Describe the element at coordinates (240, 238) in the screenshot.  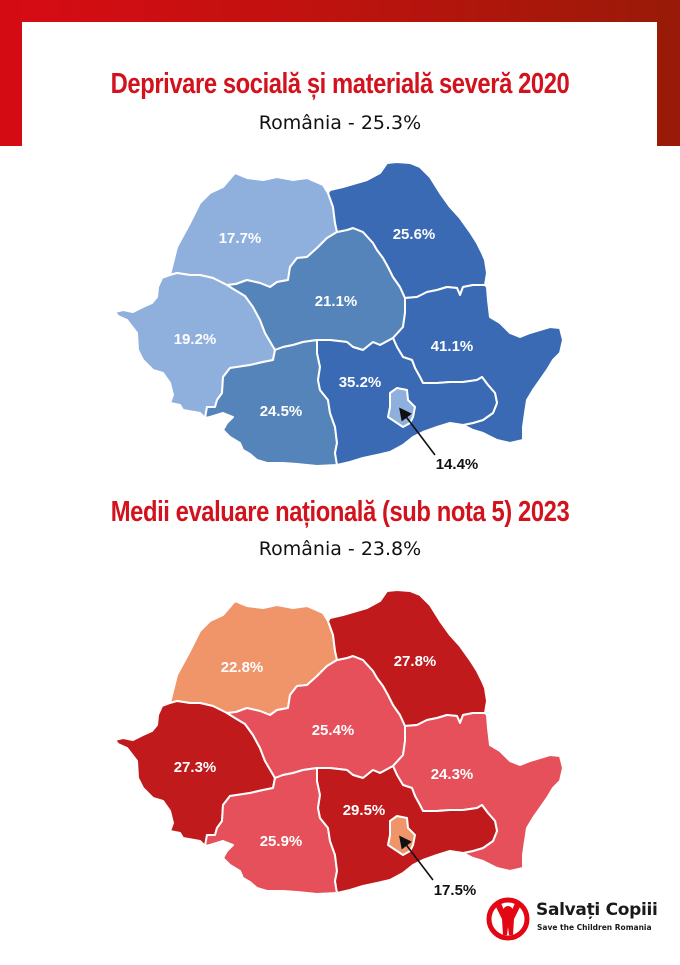
I see `map1-label-nord-vest: 17.7%` at that location.